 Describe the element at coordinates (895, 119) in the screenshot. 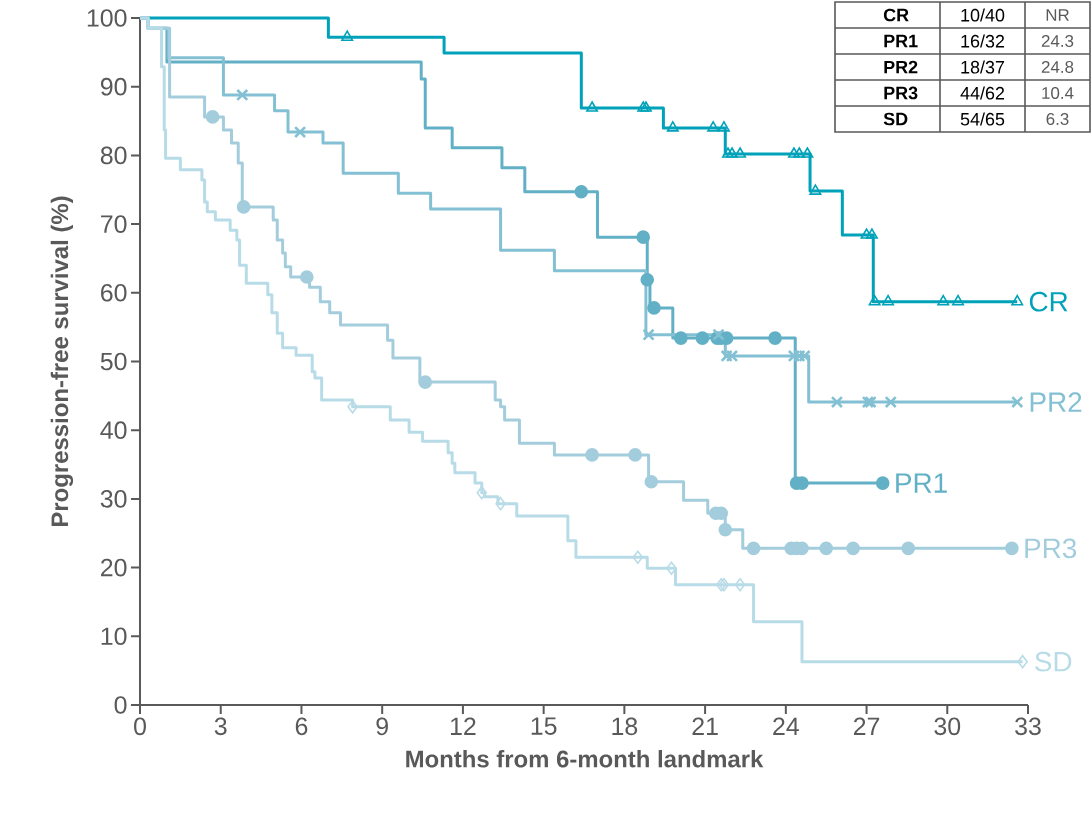

I see `annotation: SD` at that location.